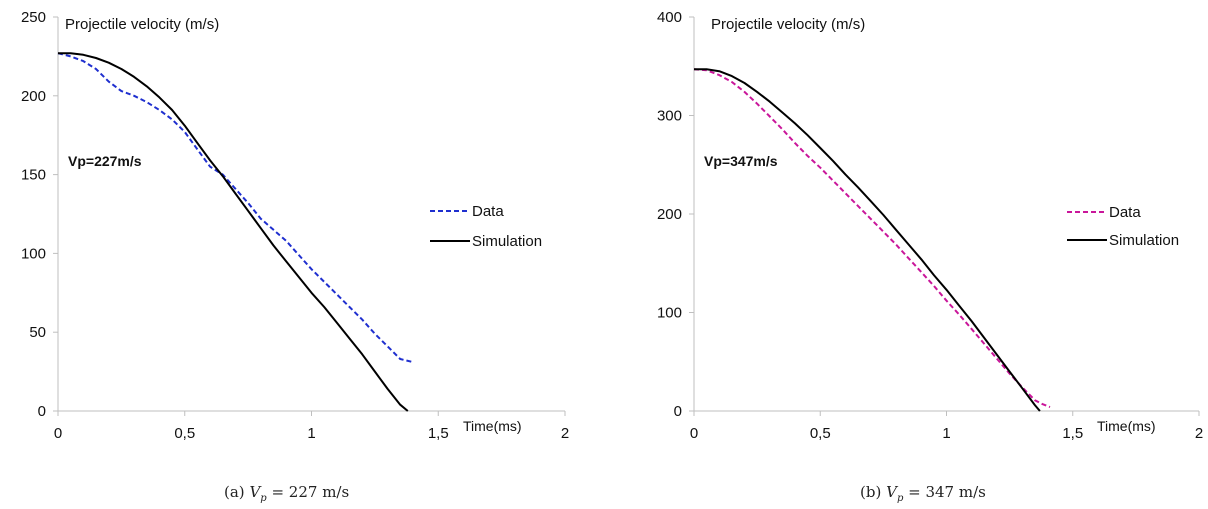 Image resolution: width=1208 pixels, height=509 pixels. Describe the element at coordinates (1199, 433) in the screenshot. I see `chart-b-x-tick-label: 2` at that location.